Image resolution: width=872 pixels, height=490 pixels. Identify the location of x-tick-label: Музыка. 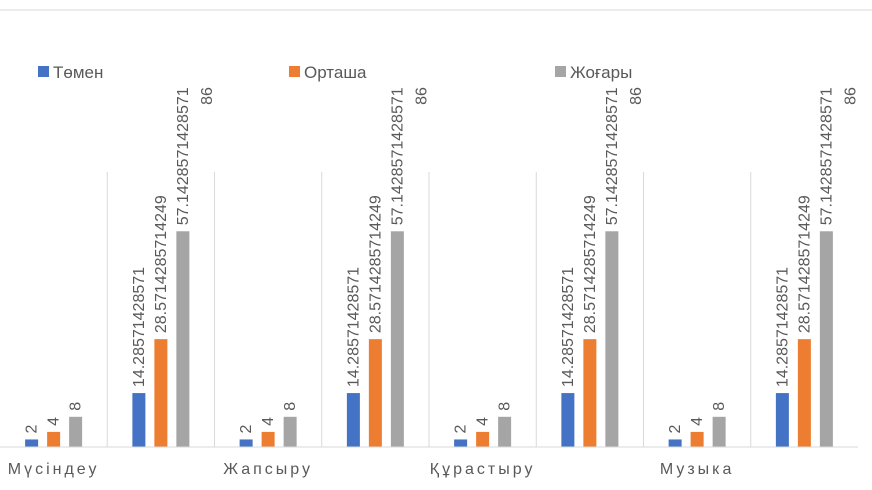
(697, 469).